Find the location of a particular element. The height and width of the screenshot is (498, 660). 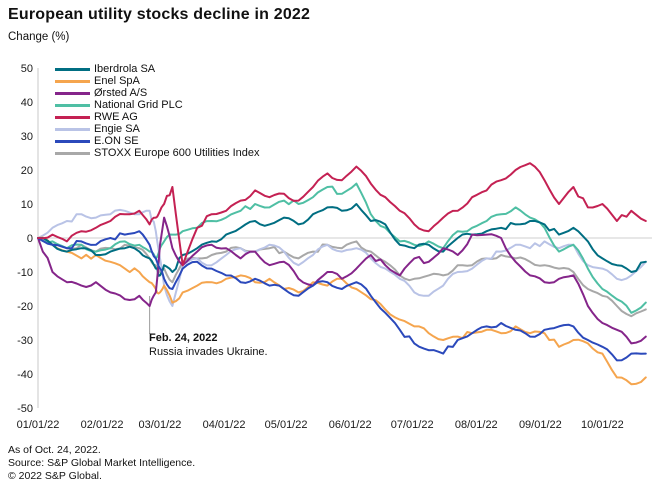

legend-item: Iberdrola SA is located at coordinates (157, 69).